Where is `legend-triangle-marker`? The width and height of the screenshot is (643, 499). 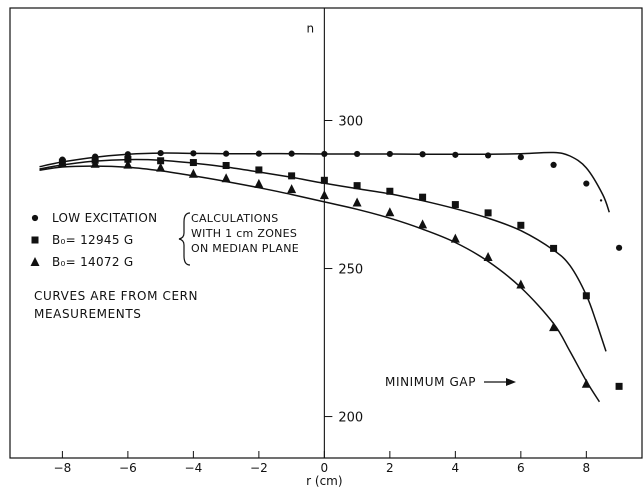 legend-triangle-marker is located at coordinates (35, 261).